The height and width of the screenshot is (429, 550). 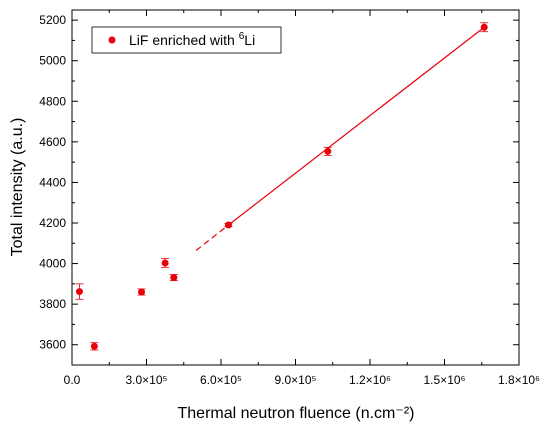 I want to click on legend: LiF enriched with 6Li, so click(x=186, y=40).